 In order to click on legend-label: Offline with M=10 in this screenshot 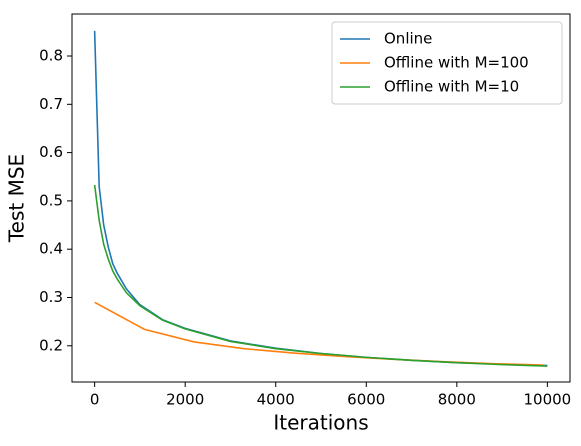, I will do `click(451, 87)`.